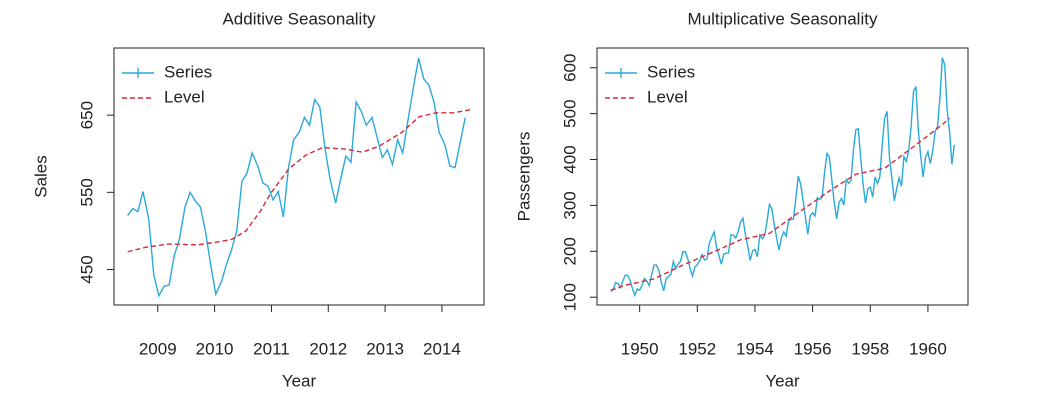 This screenshot has height=420, width=1048. Describe the element at coordinates (158, 348) in the screenshot. I see `x-tick-label: 2009` at that location.